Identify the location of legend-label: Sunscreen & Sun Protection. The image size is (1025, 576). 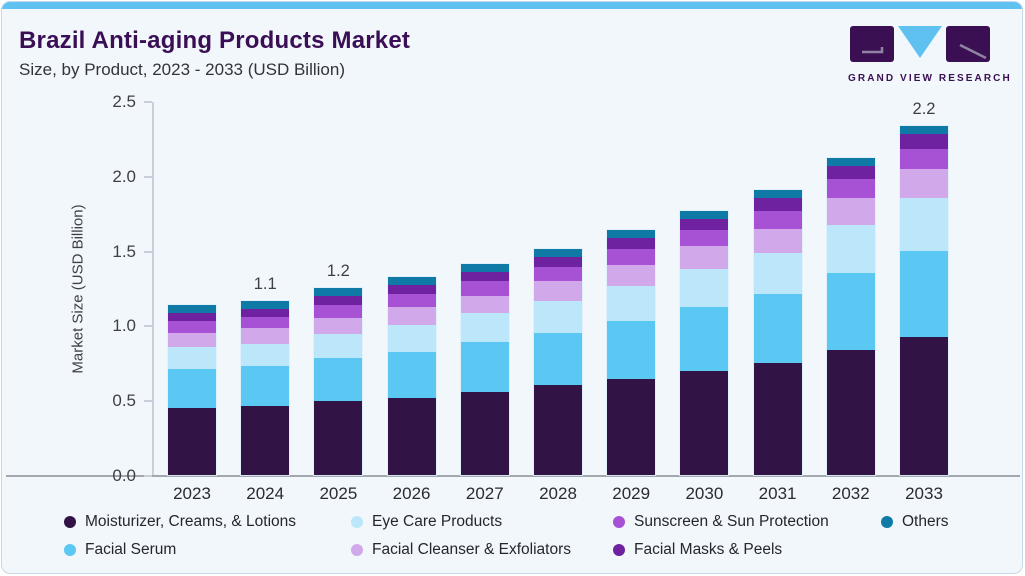
(731, 521).